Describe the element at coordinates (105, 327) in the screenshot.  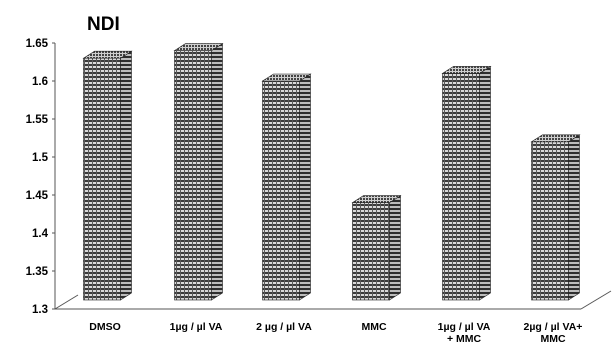
I see `x-tick-label: DMSO` at that location.